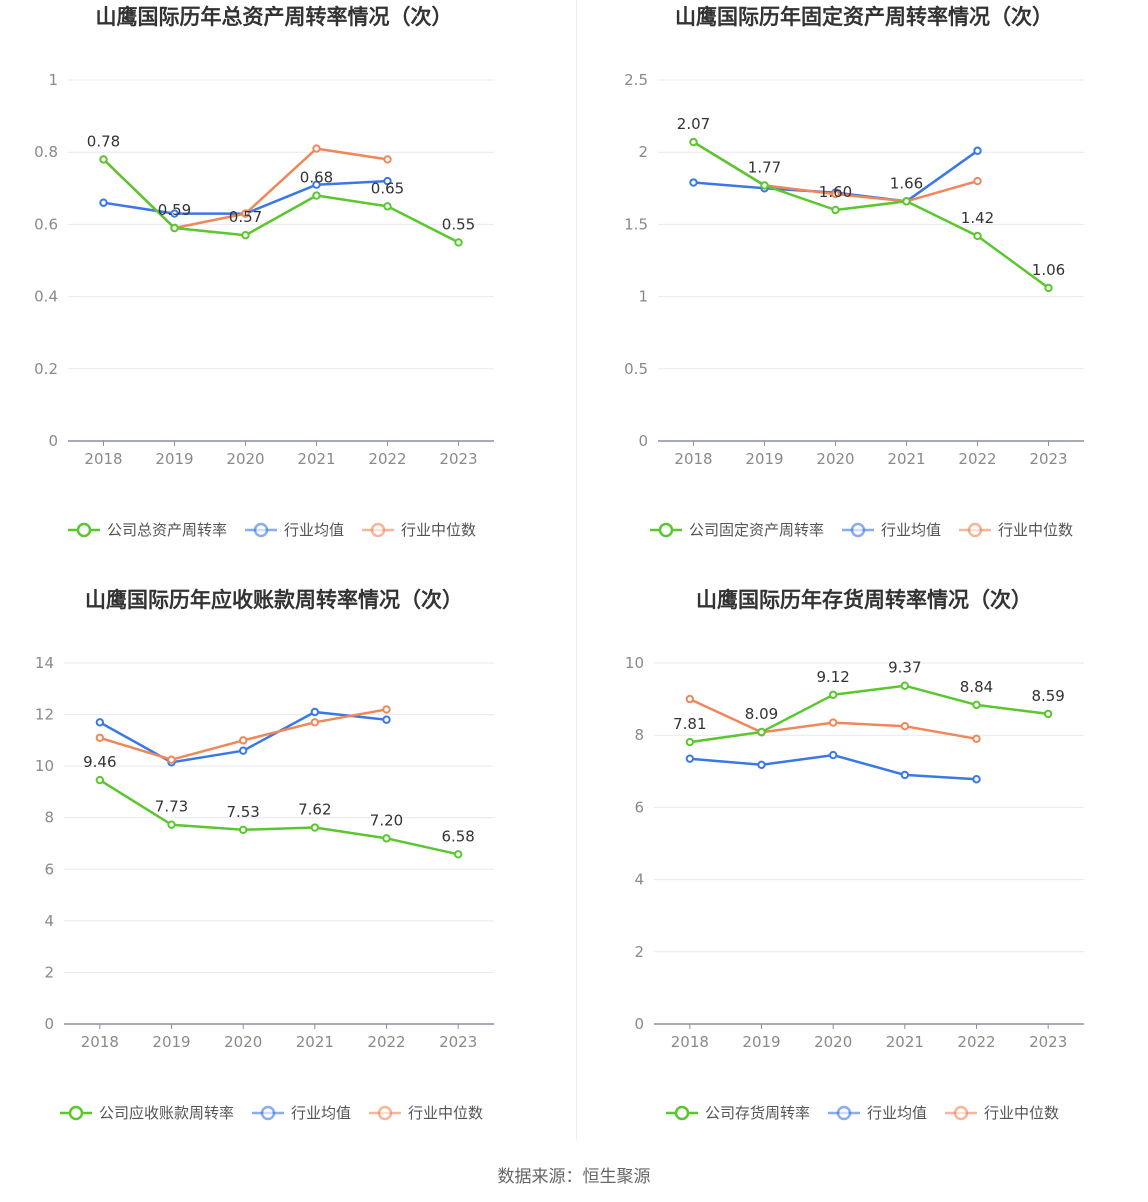 The width and height of the screenshot is (1148, 1202). I want to click on data-label: 9.12, so click(832, 677).